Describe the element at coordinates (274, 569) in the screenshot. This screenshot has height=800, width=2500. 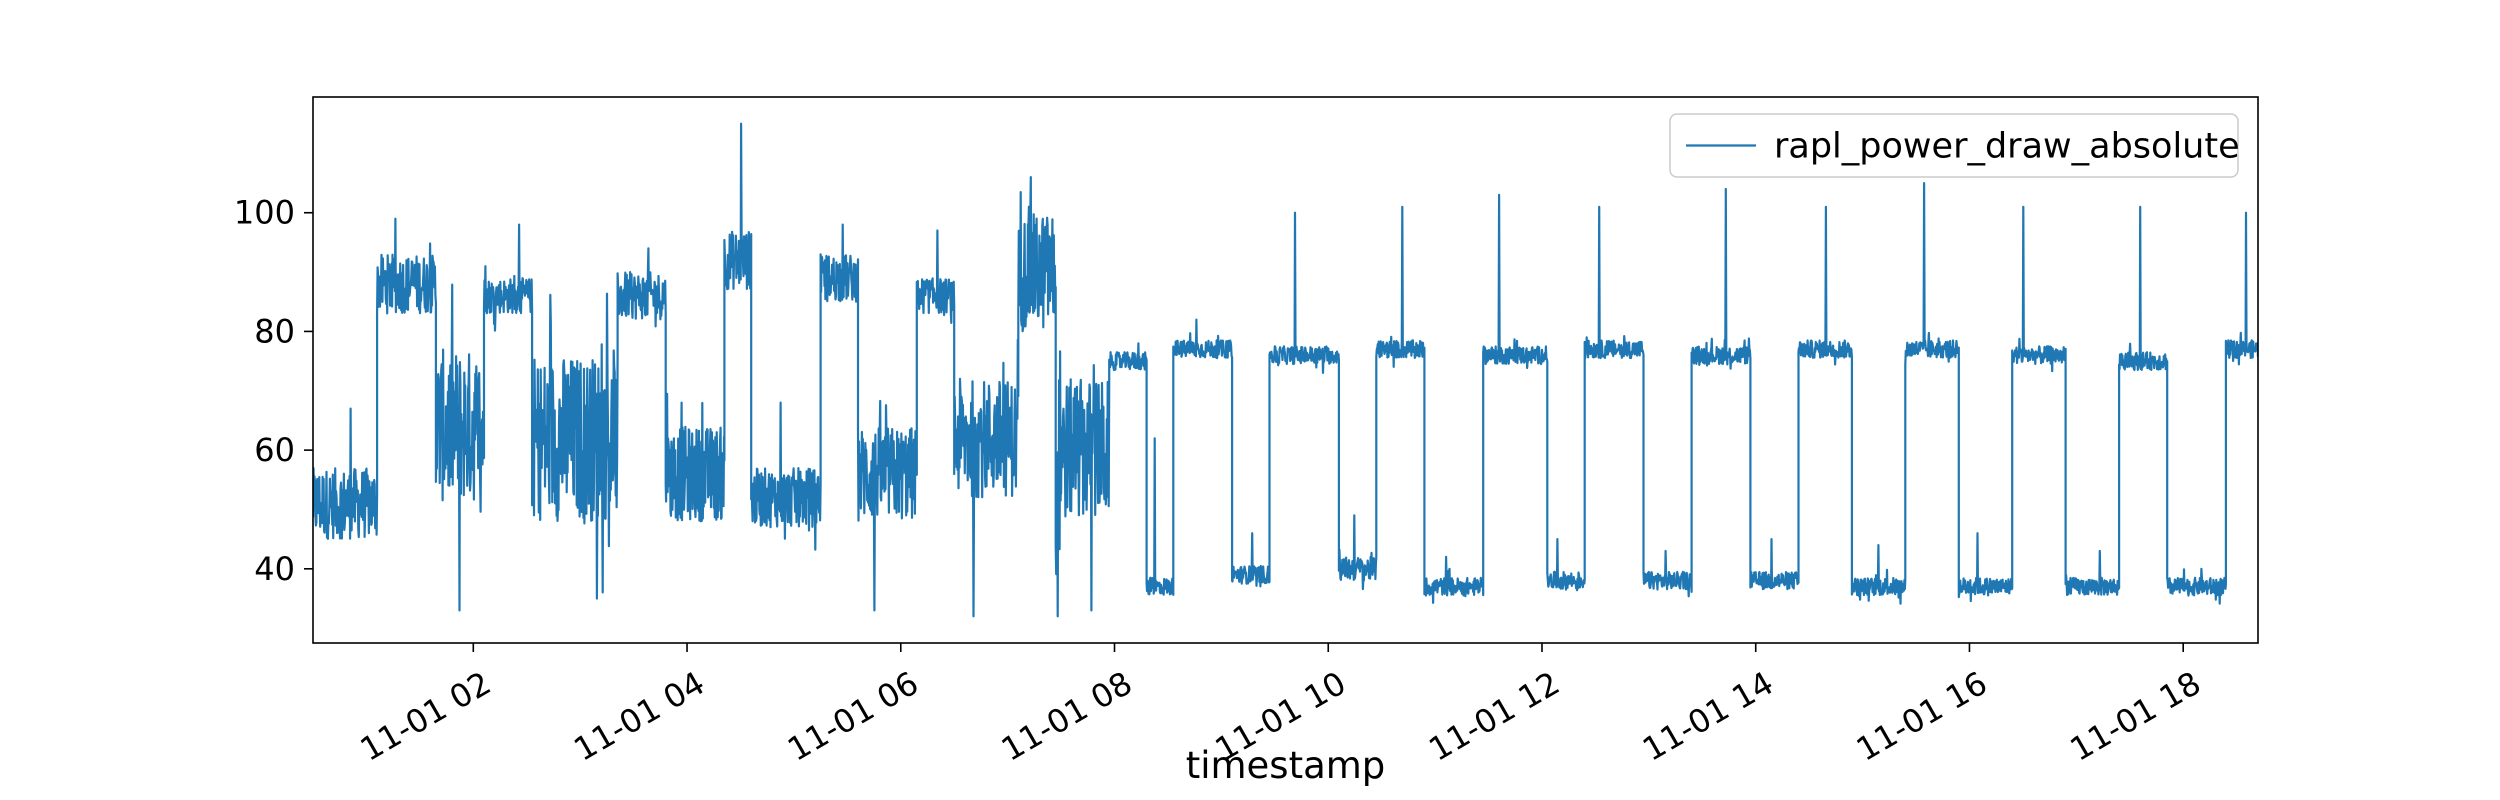
I see `y-tick-label: 40` at that location.